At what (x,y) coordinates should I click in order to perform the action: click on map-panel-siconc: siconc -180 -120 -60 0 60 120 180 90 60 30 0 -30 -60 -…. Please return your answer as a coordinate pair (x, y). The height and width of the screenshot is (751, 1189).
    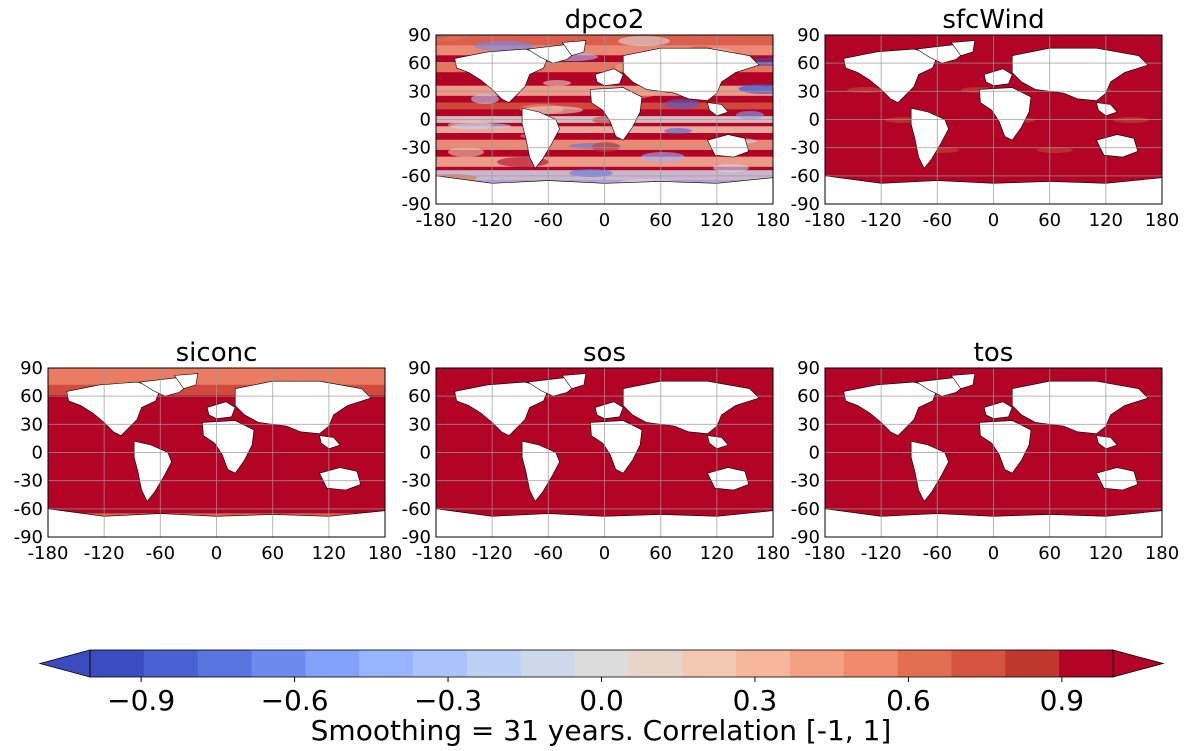
    Looking at the image, I should click on (208, 451).